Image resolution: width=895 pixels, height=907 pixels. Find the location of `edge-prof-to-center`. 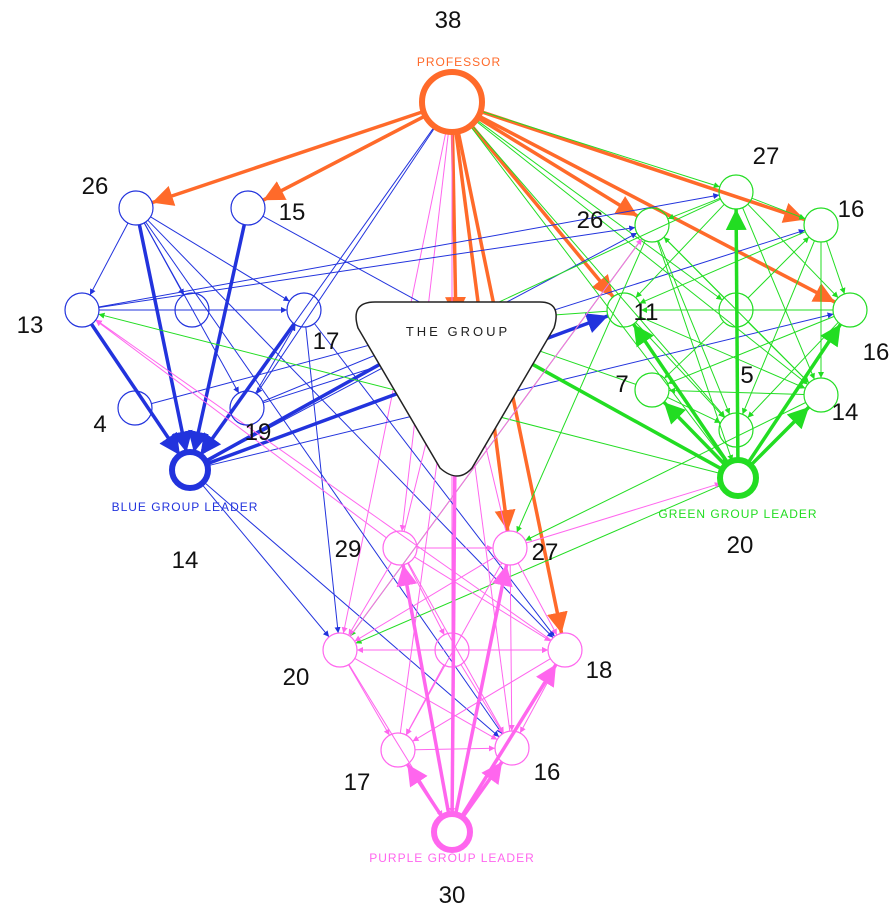

edge-prof-to-center is located at coordinates (456, 225).